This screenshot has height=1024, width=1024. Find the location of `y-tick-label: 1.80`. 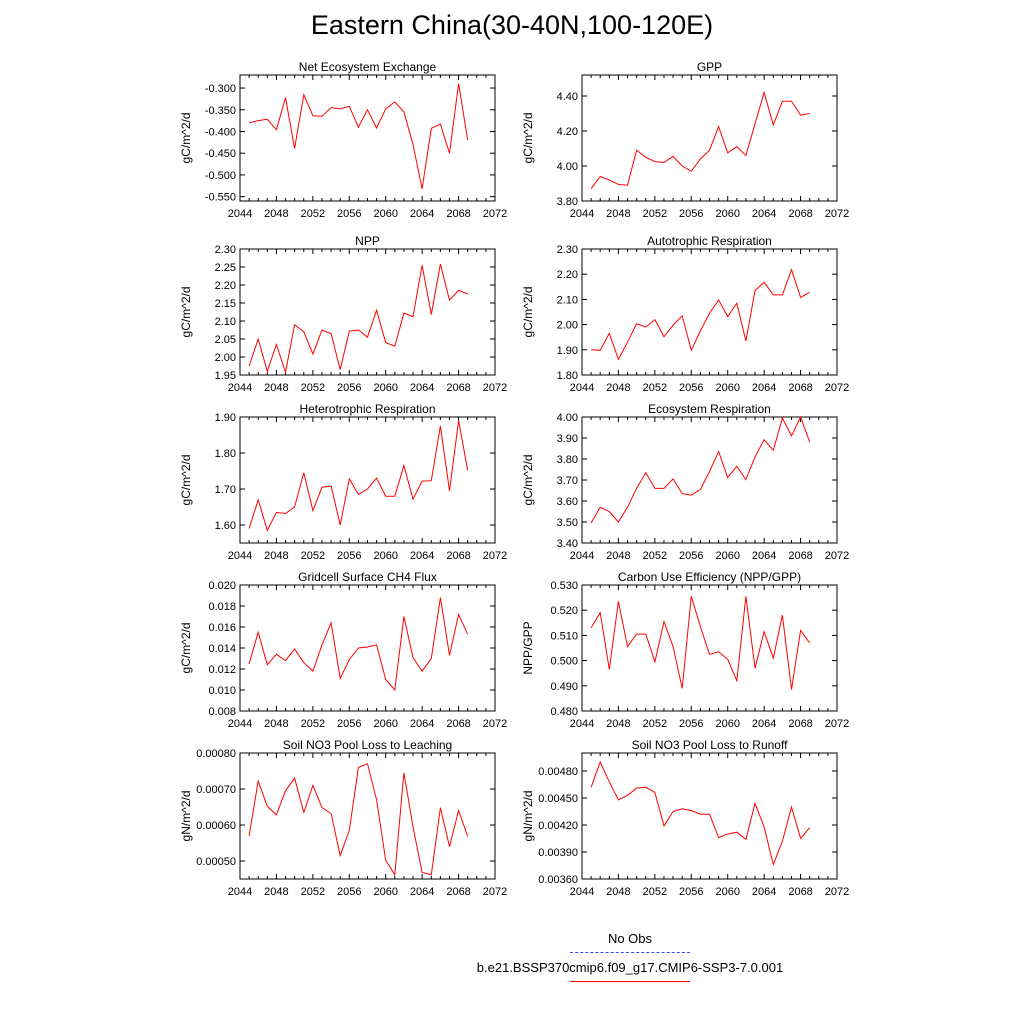

y-tick-label: 1.80 is located at coordinates (225, 454).